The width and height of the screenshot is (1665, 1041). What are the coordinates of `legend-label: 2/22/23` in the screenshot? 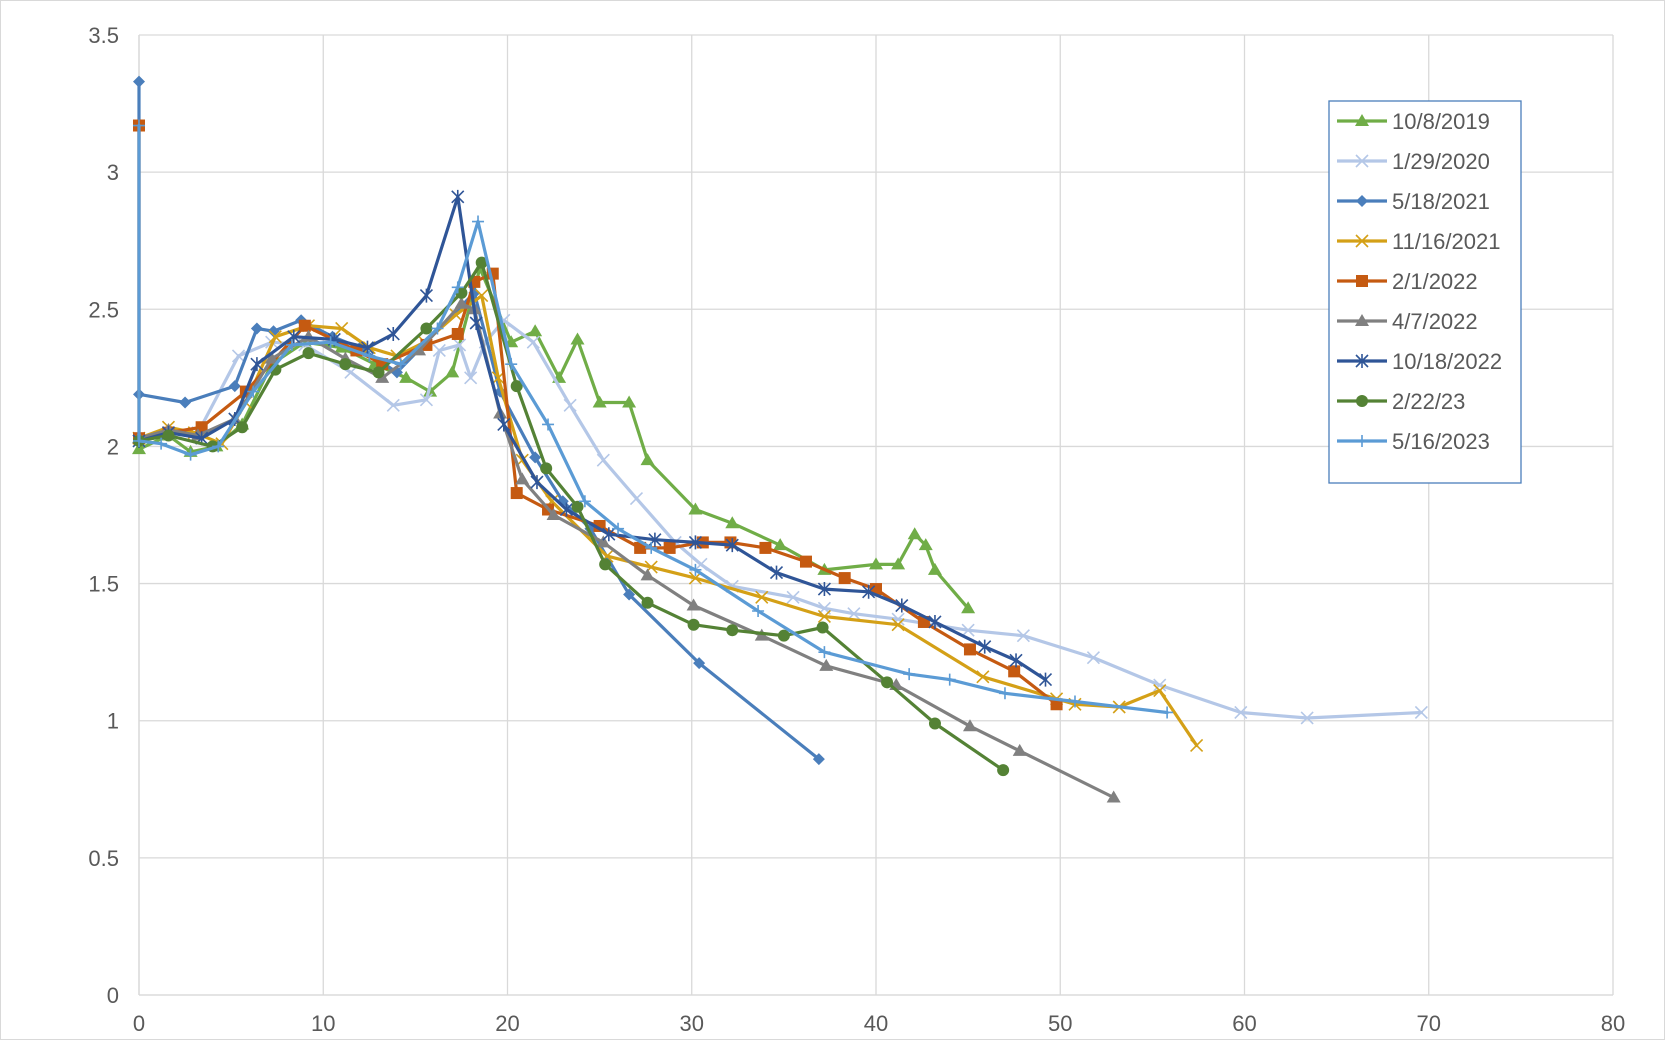 It's located at (1428, 401).